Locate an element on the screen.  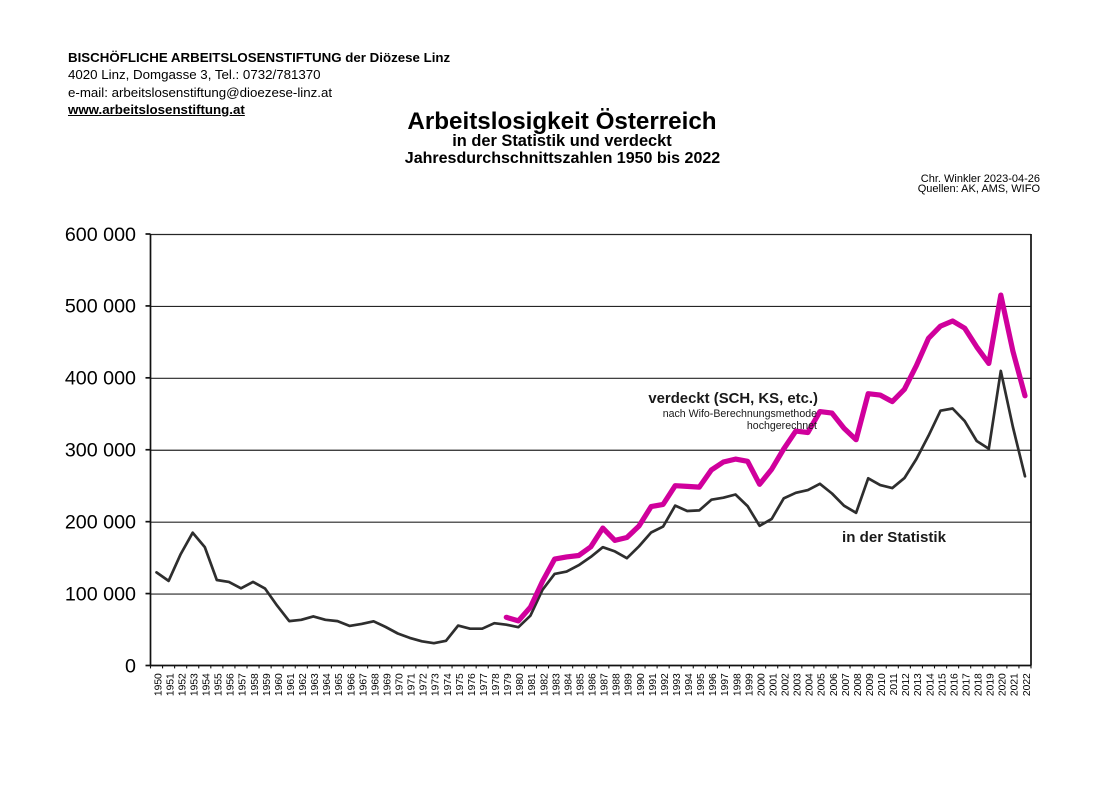
svg-text: 1954 is located at coordinates (207, 684).